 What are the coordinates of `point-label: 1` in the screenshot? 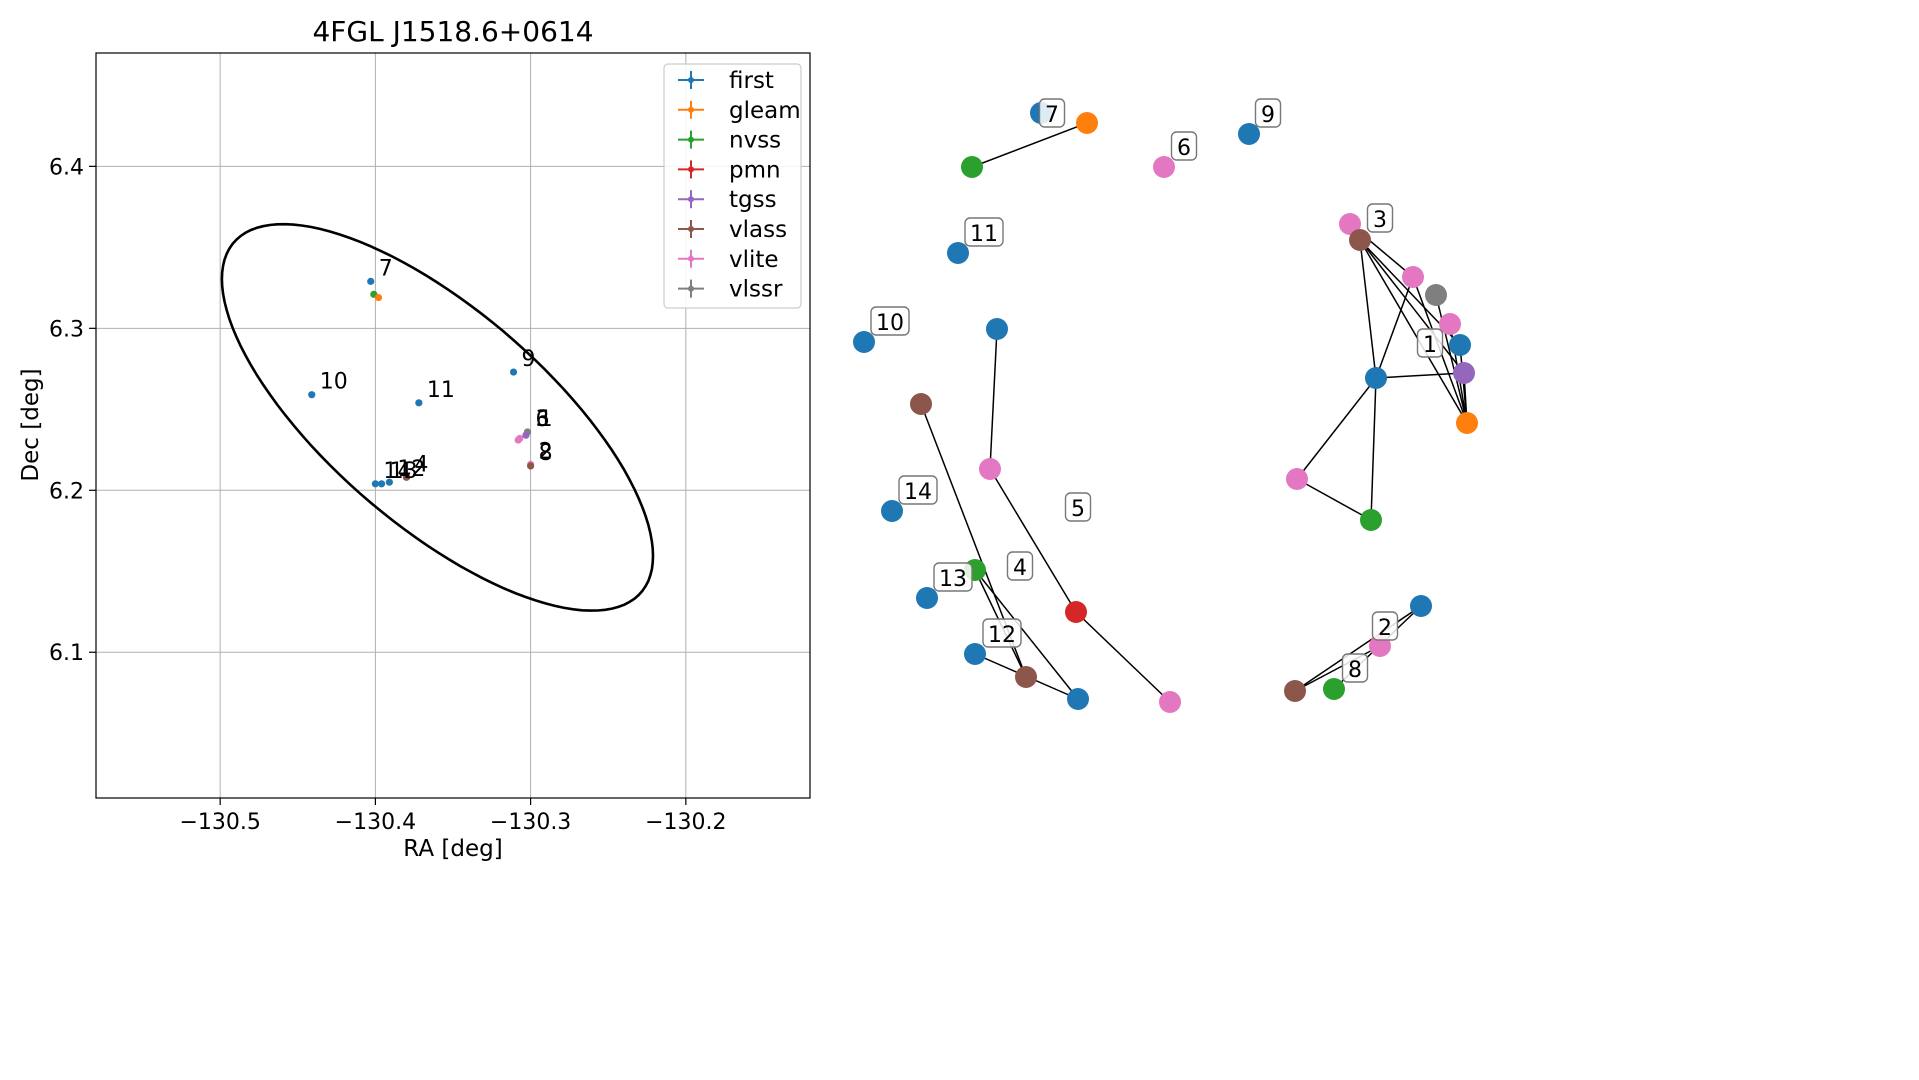 It's located at (546, 419).